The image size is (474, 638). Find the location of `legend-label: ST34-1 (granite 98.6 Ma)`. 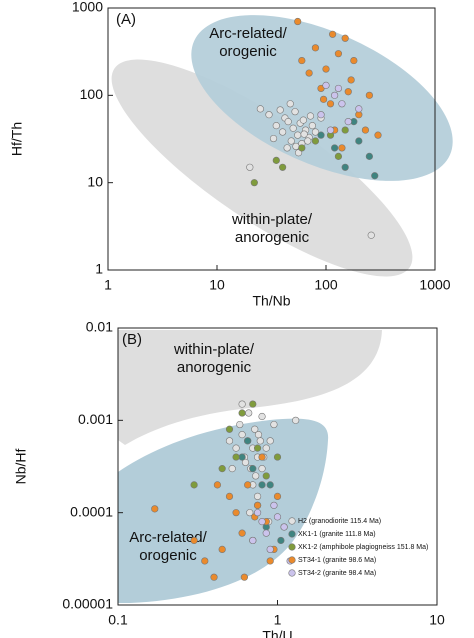

legend-label: ST34-1 (granite 98.6 Ma) is located at coordinates (337, 560).